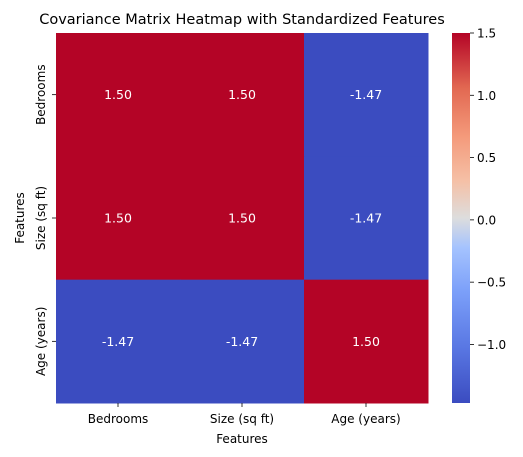 The width and height of the screenshot is (523, 457). What do you see at coordinates (486, 158) in the screenshot?
I see `colorbar-tick-label: 0.5` at bounding box center [486, 158].